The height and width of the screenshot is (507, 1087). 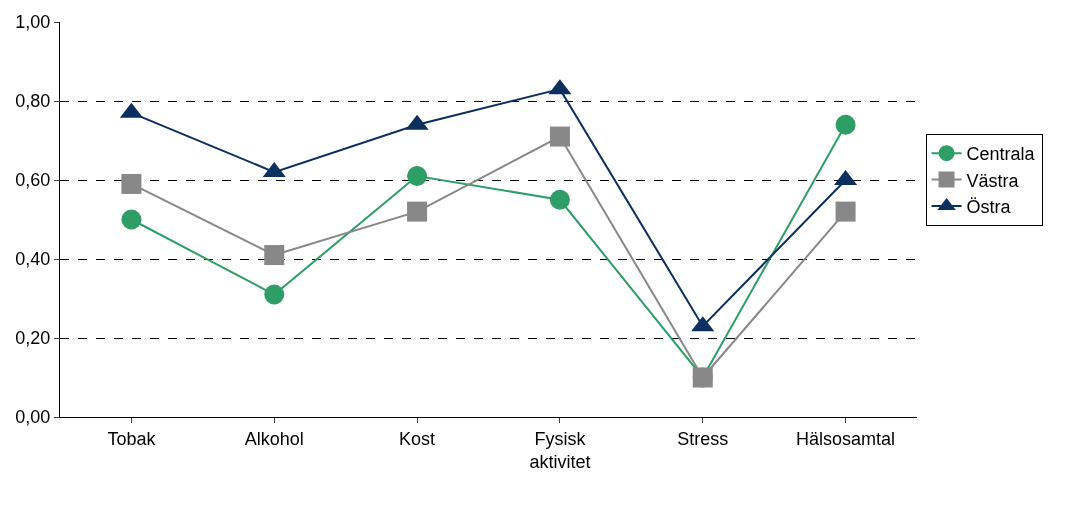 What do you see at coordinates (33, 180) in the screenshot?
I see `y-tick-label: 0,60` at bounding box center [33, 180].